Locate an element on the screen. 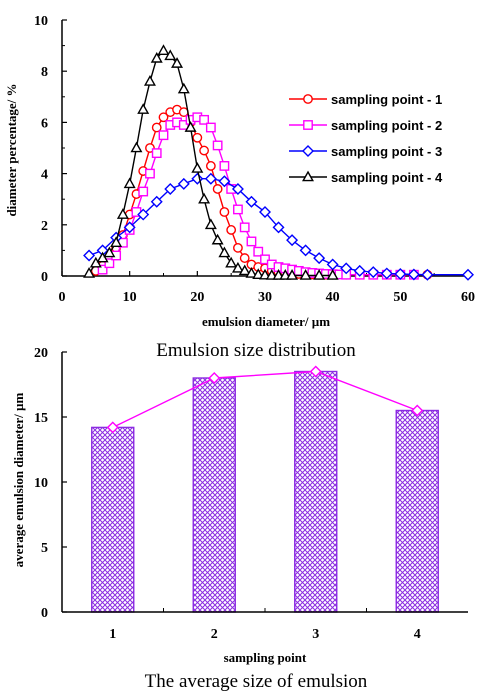  average-size-x-tick-label: 2 is located at coordinates (214, 634).